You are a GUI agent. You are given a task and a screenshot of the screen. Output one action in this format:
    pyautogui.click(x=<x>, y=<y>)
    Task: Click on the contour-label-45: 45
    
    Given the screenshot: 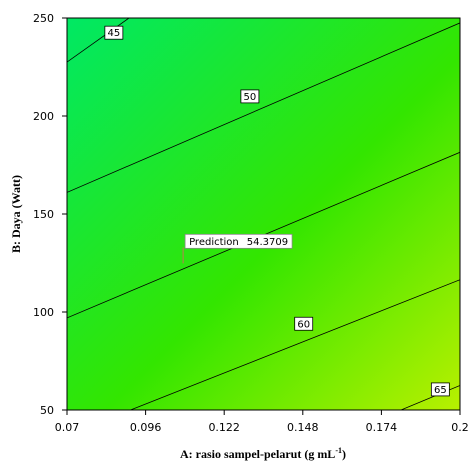 What is the action you would take?
    pyautogui.click(x=113, y=33)
    